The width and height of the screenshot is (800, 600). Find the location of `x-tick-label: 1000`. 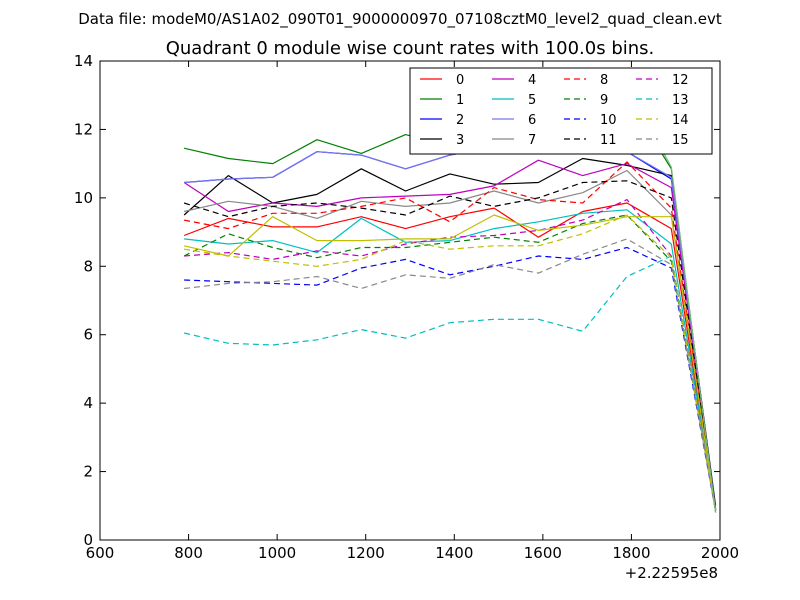

x-tick-label: 1000 is located at coordinates (277, 553).